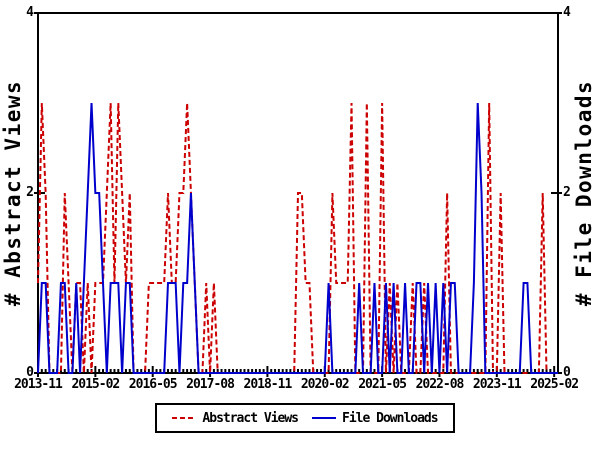 Image resolution: width=600 pixels, height=450 pixels. What do you see at coordinates (382, 384) in the screenshot?
I see `x-tick-label: 2021-05` at bounding box center [382, 384].